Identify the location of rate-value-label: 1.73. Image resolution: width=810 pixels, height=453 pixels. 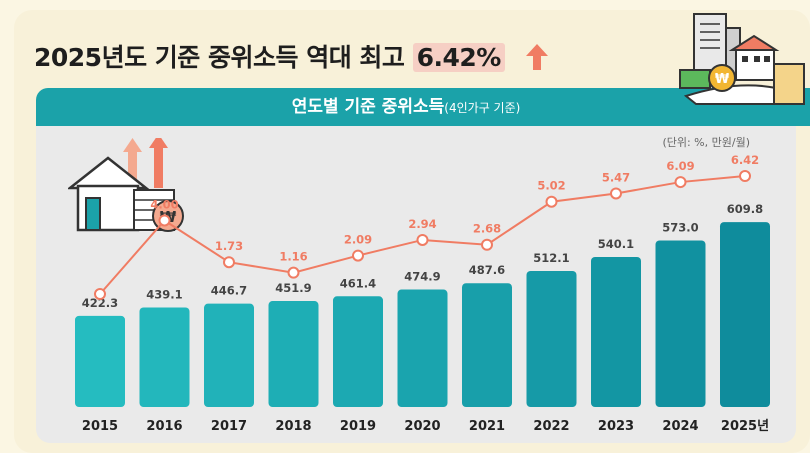
(229, 246).